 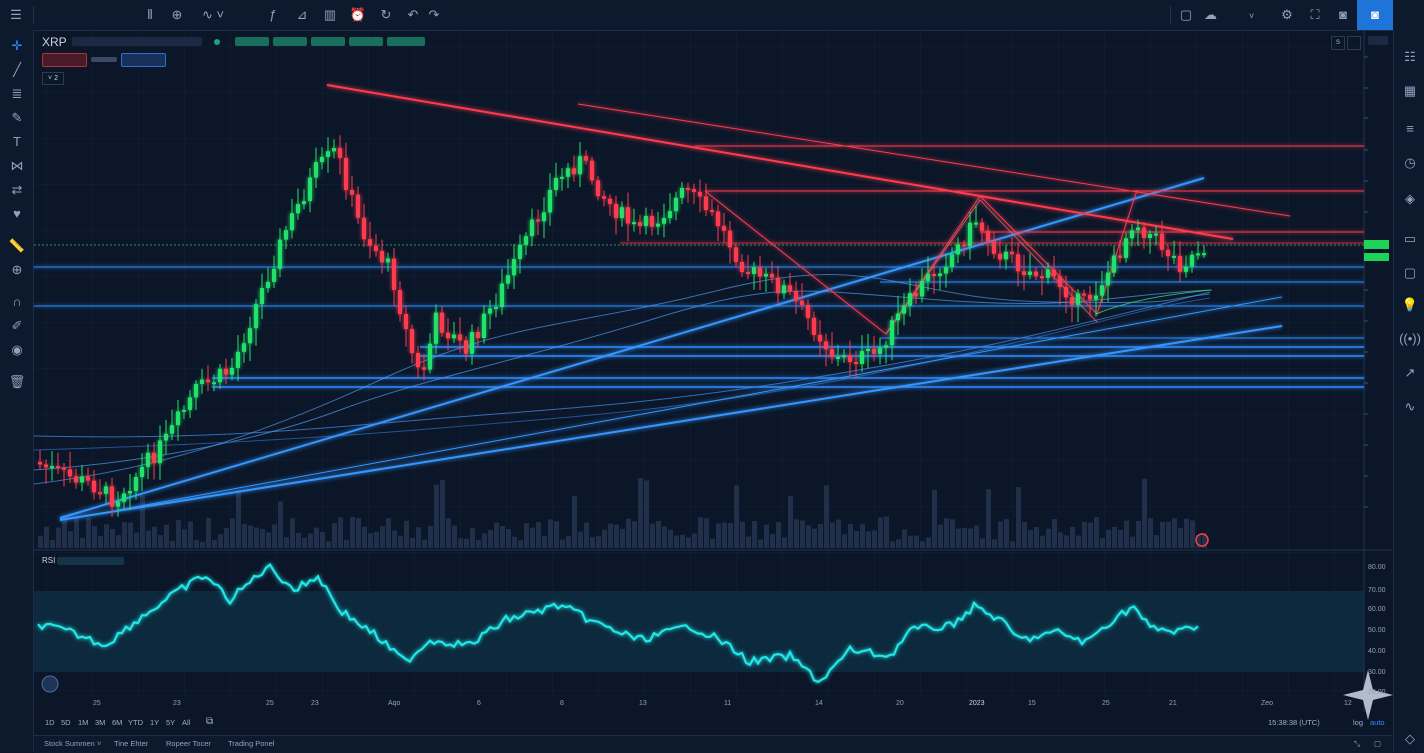 I want to click on collapse-panel-icon: ⤡, so click(x=1357, y=743).